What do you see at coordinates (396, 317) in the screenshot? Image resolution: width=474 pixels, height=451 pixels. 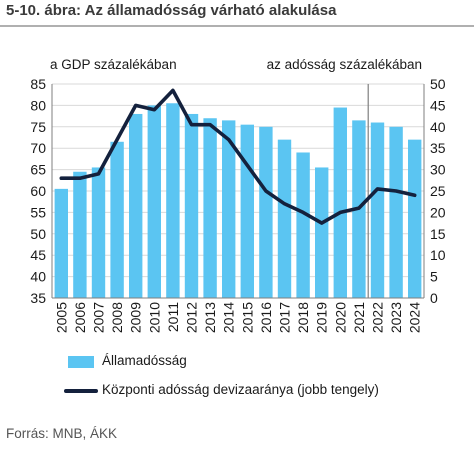 I see `x-tick-label-2023: 2023` at bounding box center [396, 317].